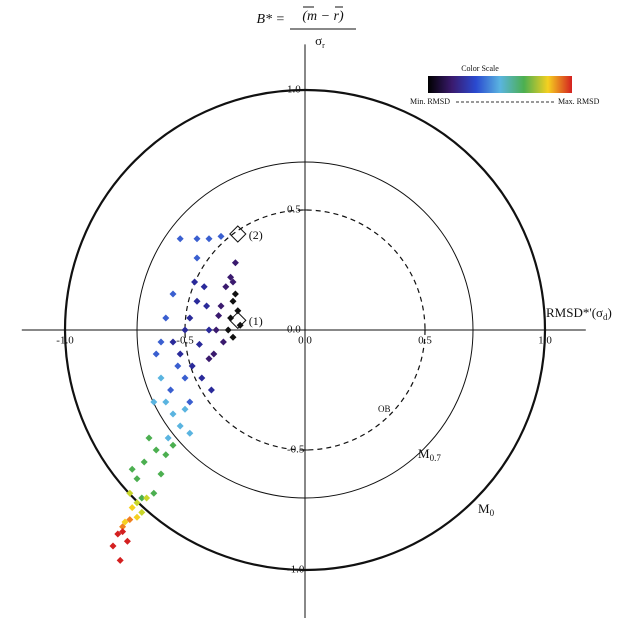  Describe the element at coordinates (294, 210) in the screenshot. I see `y-tick-label: 0.5` at that location.